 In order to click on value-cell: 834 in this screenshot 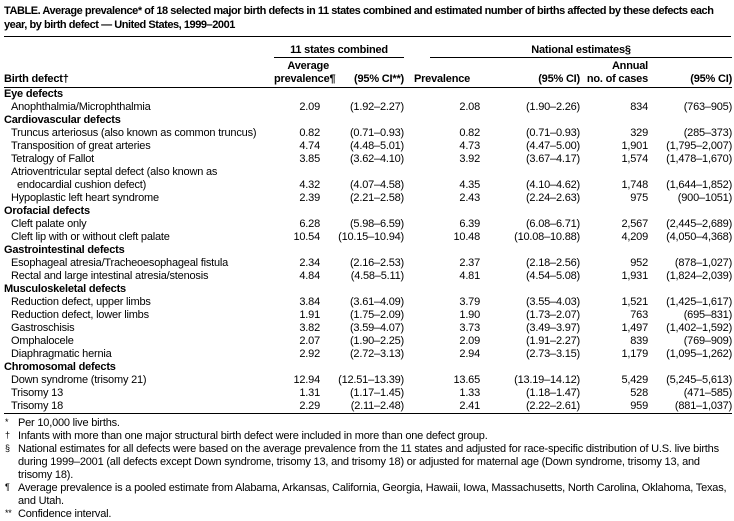, I will do `click(639, 107)`.